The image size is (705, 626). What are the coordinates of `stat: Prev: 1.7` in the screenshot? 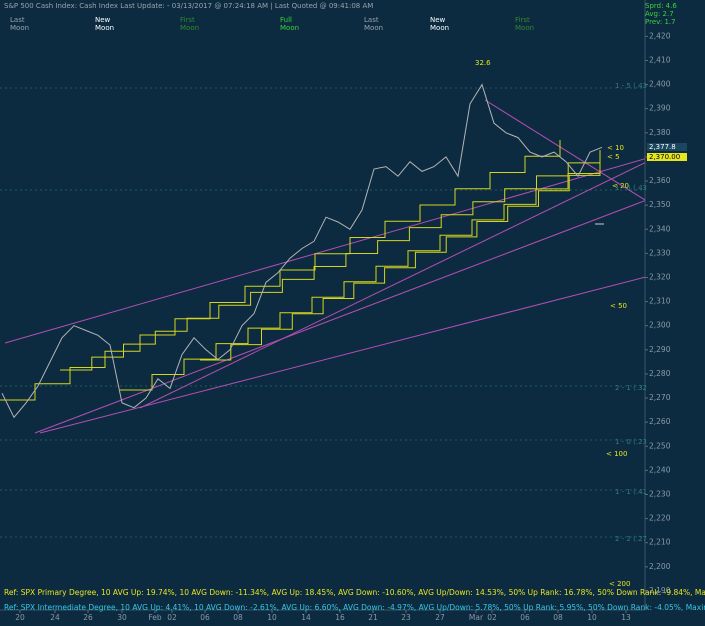 It's located at (660, 22).